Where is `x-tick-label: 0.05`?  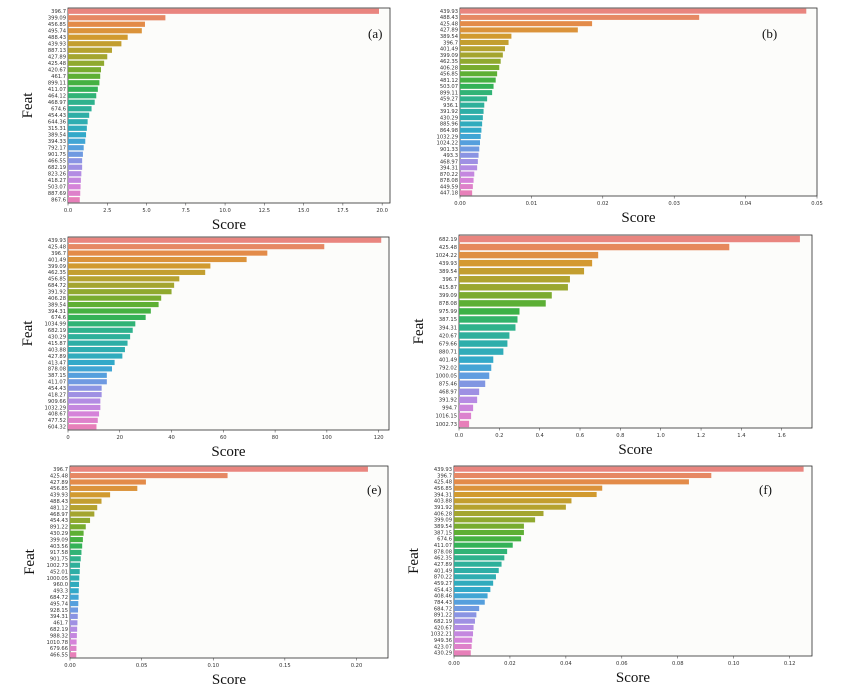 x-tick-label: 0.05 is located at coordinates (817, 204).